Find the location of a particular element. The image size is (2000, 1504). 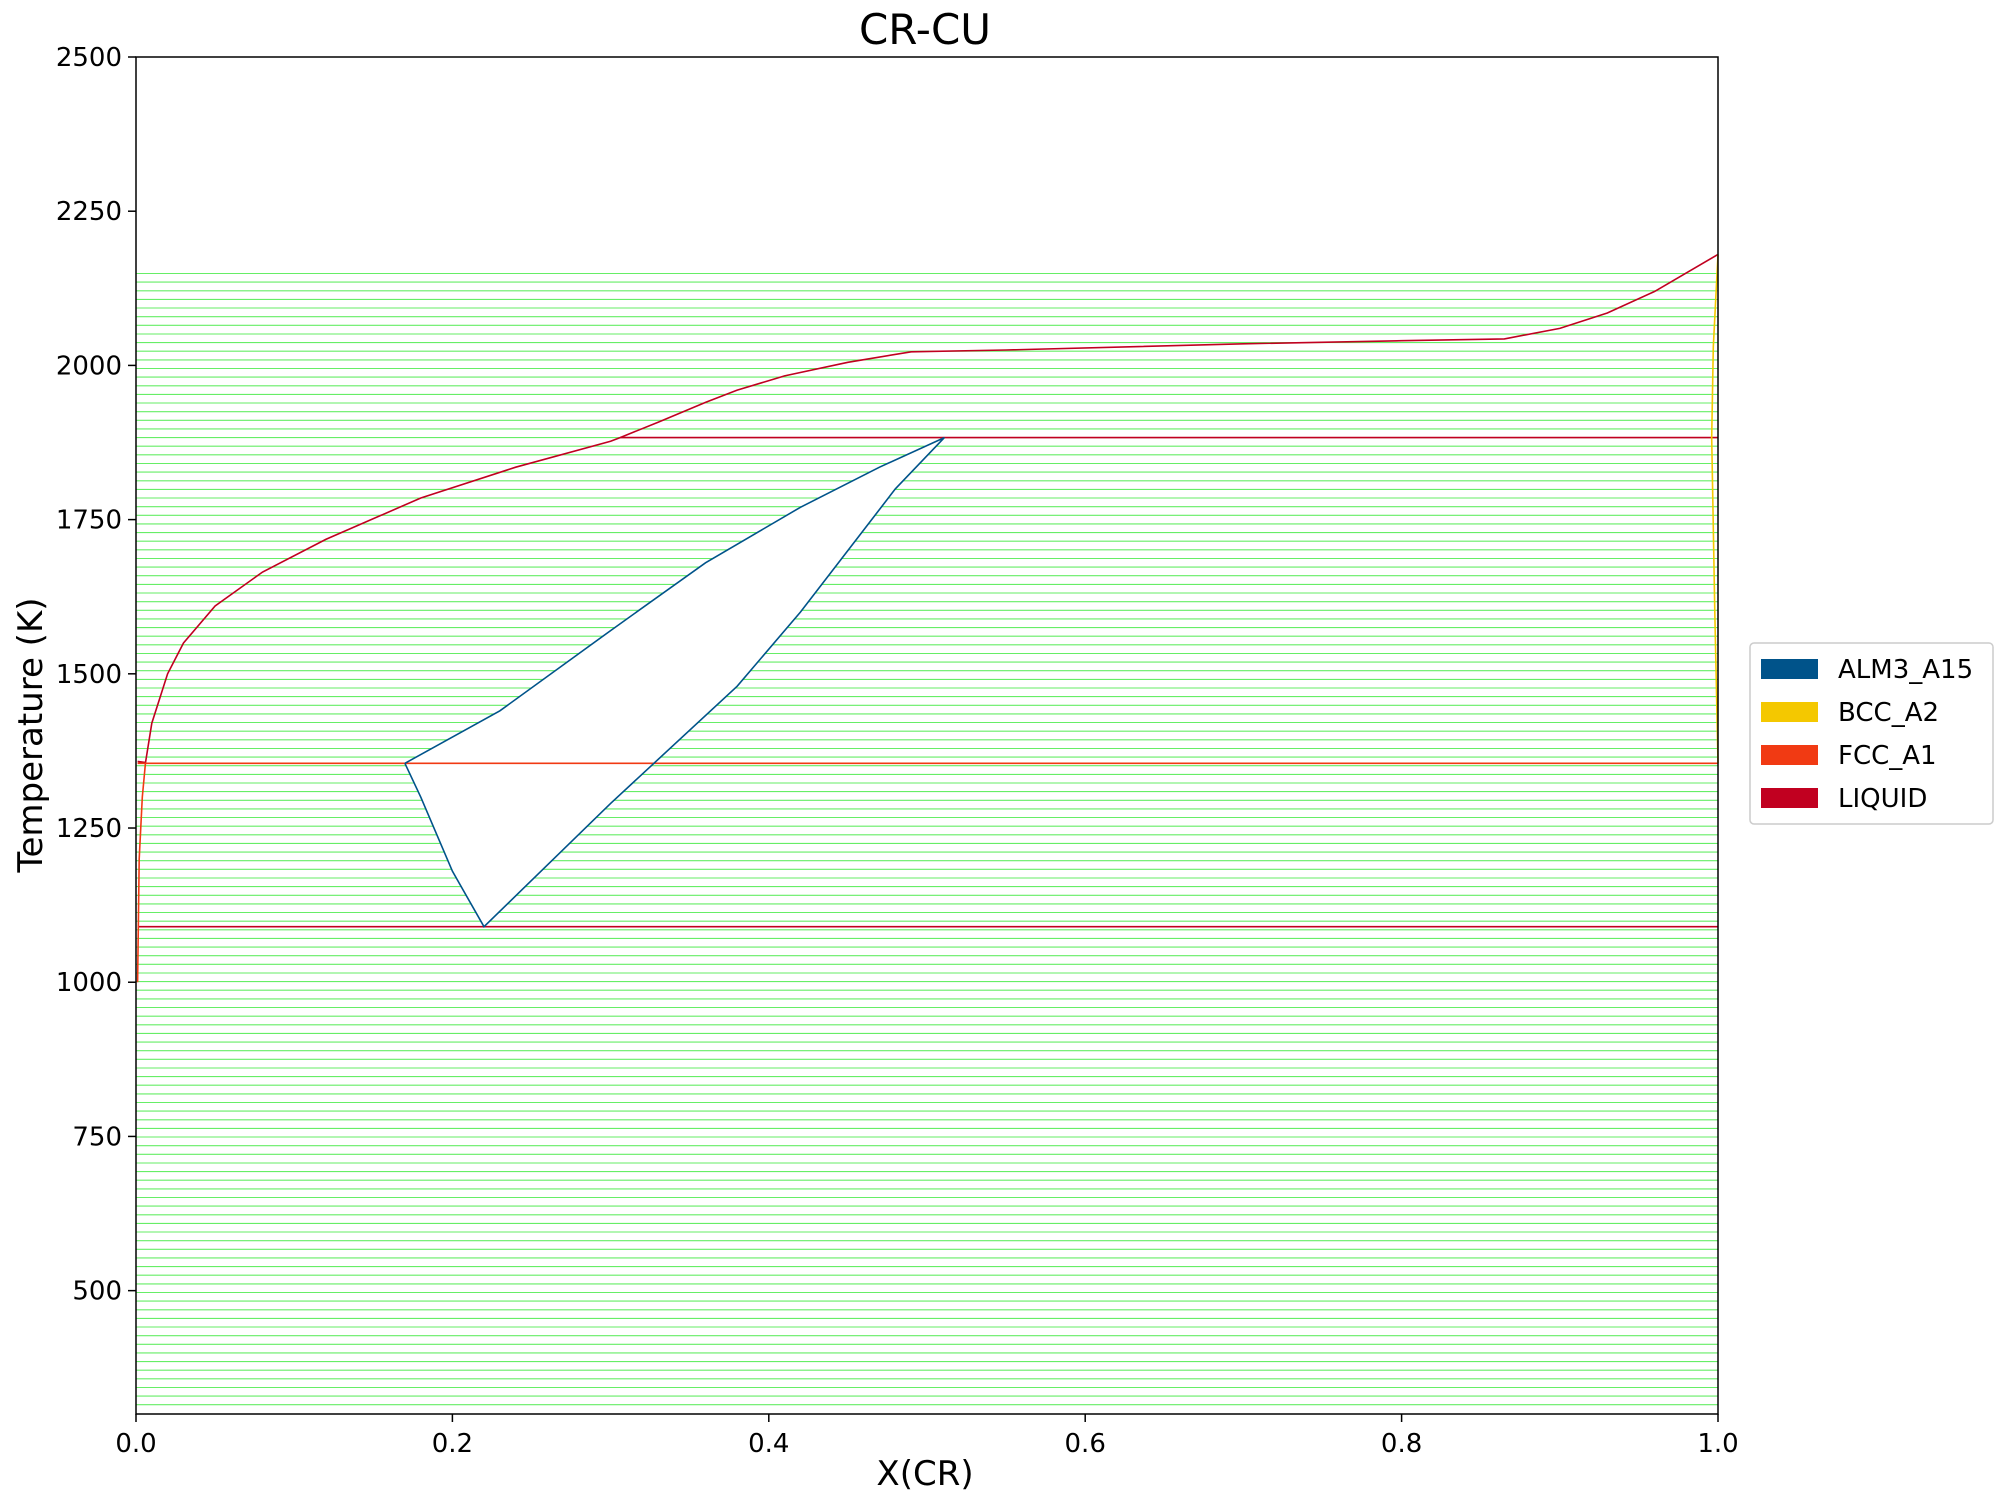

legend-swatch-fcc-a1 is located at coordinates (1789, 755).